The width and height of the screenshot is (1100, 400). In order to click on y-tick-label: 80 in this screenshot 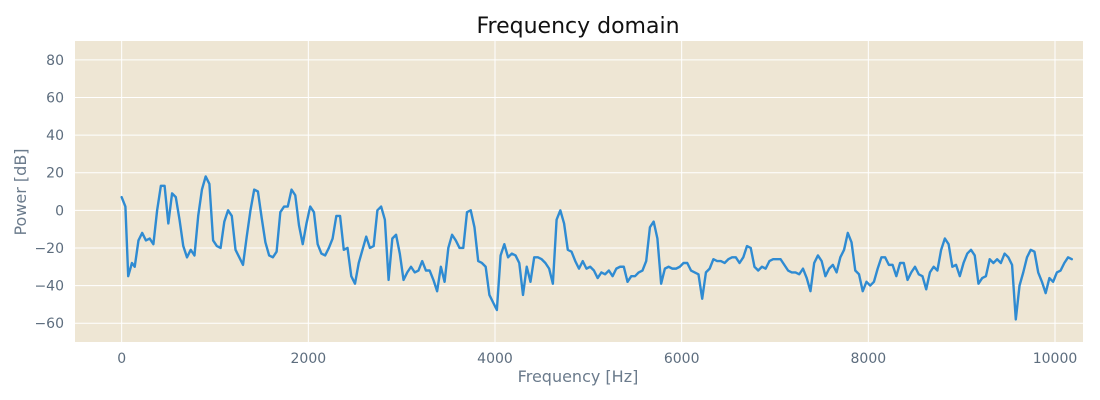, I will do `click(55, 61)`.